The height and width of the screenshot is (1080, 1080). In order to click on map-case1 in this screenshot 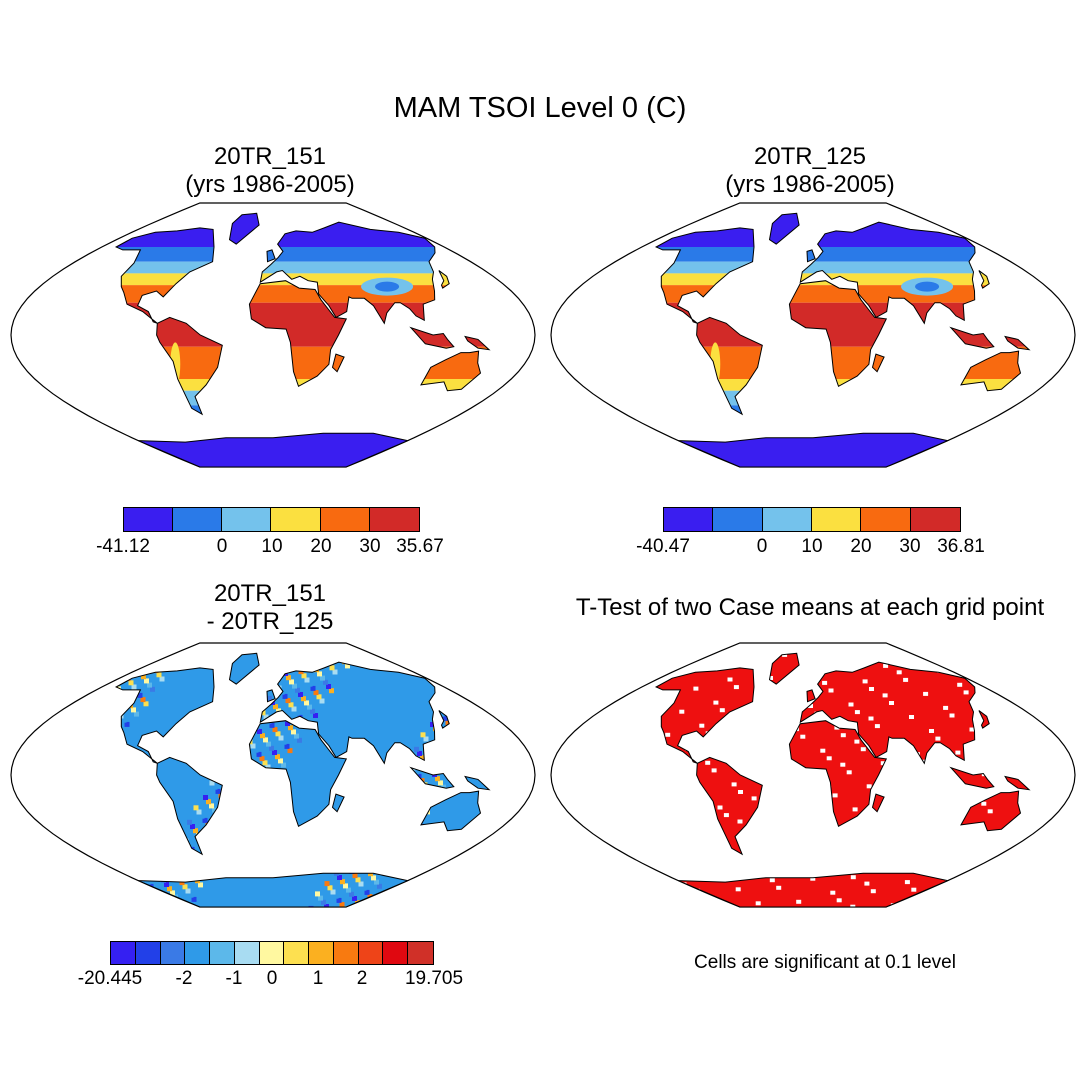, I will do `click(273, 335)`.